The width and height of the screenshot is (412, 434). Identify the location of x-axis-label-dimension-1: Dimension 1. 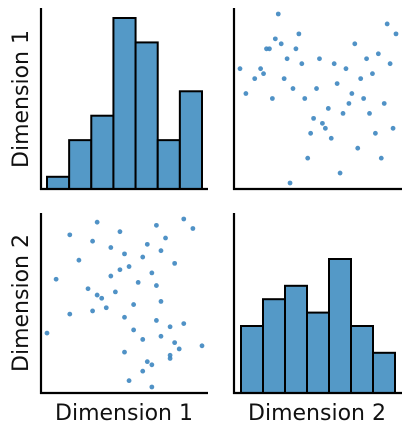
(124, 413).